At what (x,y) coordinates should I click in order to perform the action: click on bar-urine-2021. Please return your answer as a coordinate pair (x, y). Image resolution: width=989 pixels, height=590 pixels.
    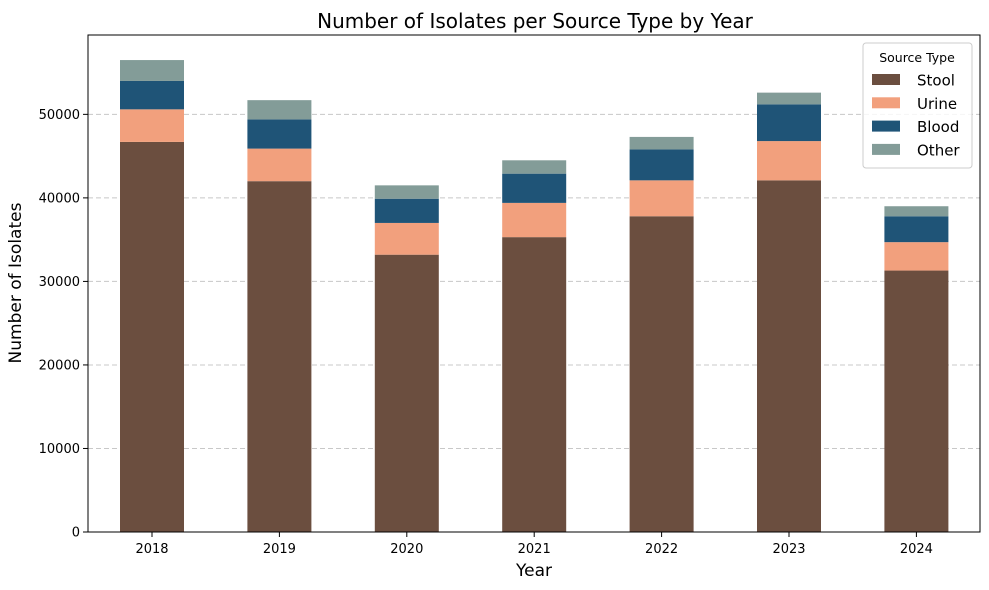
    Looking at the image, I should click on (534, 220).